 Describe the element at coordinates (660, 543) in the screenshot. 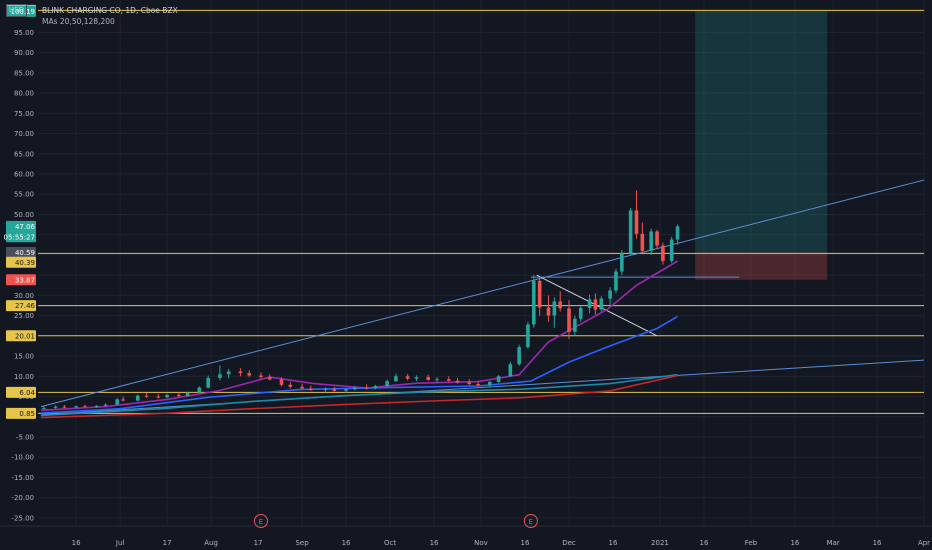

I see `time-tick-label: 2021` at that location.